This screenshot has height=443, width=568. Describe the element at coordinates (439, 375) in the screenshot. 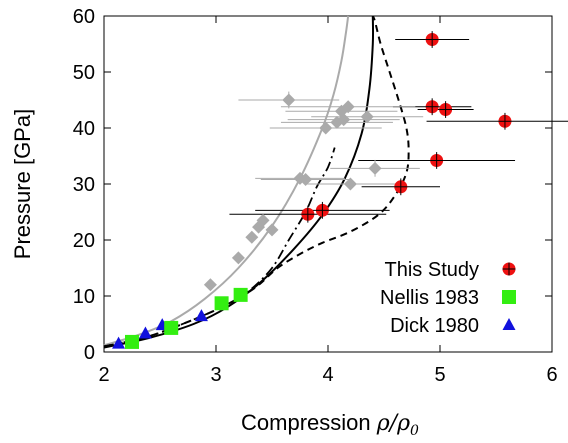

I see `x-tick-label: 5` at that location.